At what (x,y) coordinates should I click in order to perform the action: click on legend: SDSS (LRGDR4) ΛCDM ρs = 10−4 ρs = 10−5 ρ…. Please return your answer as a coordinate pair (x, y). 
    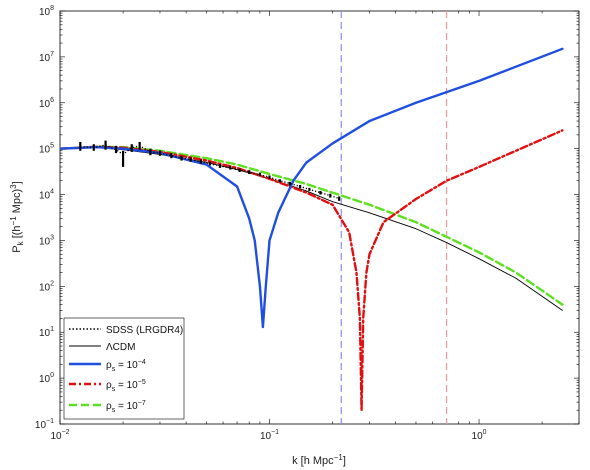
    Looking at the image, I should click on (124, 368).